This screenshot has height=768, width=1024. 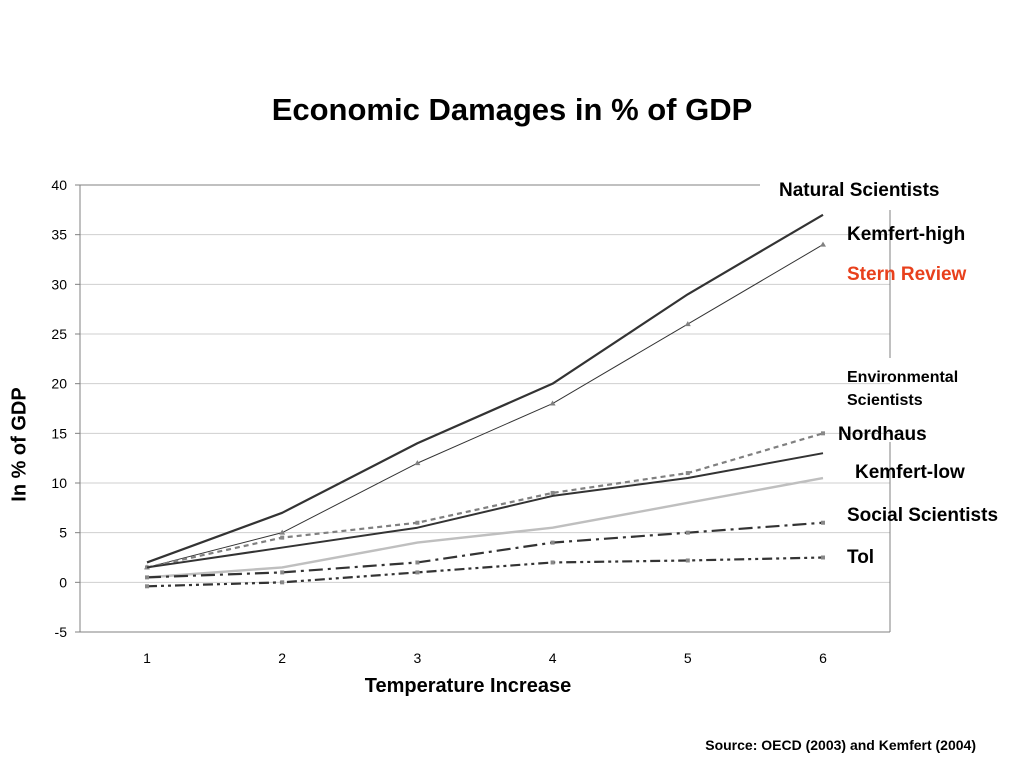 What do you see at coordinates (688, 658) in the screenshot?
I see `x-tick-label: 5` at bounding box center [688, 658].